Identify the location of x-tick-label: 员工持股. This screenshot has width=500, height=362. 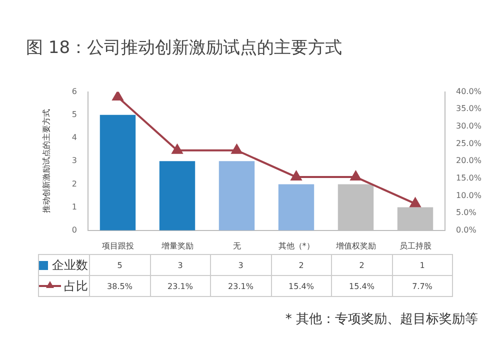
(415, 245).